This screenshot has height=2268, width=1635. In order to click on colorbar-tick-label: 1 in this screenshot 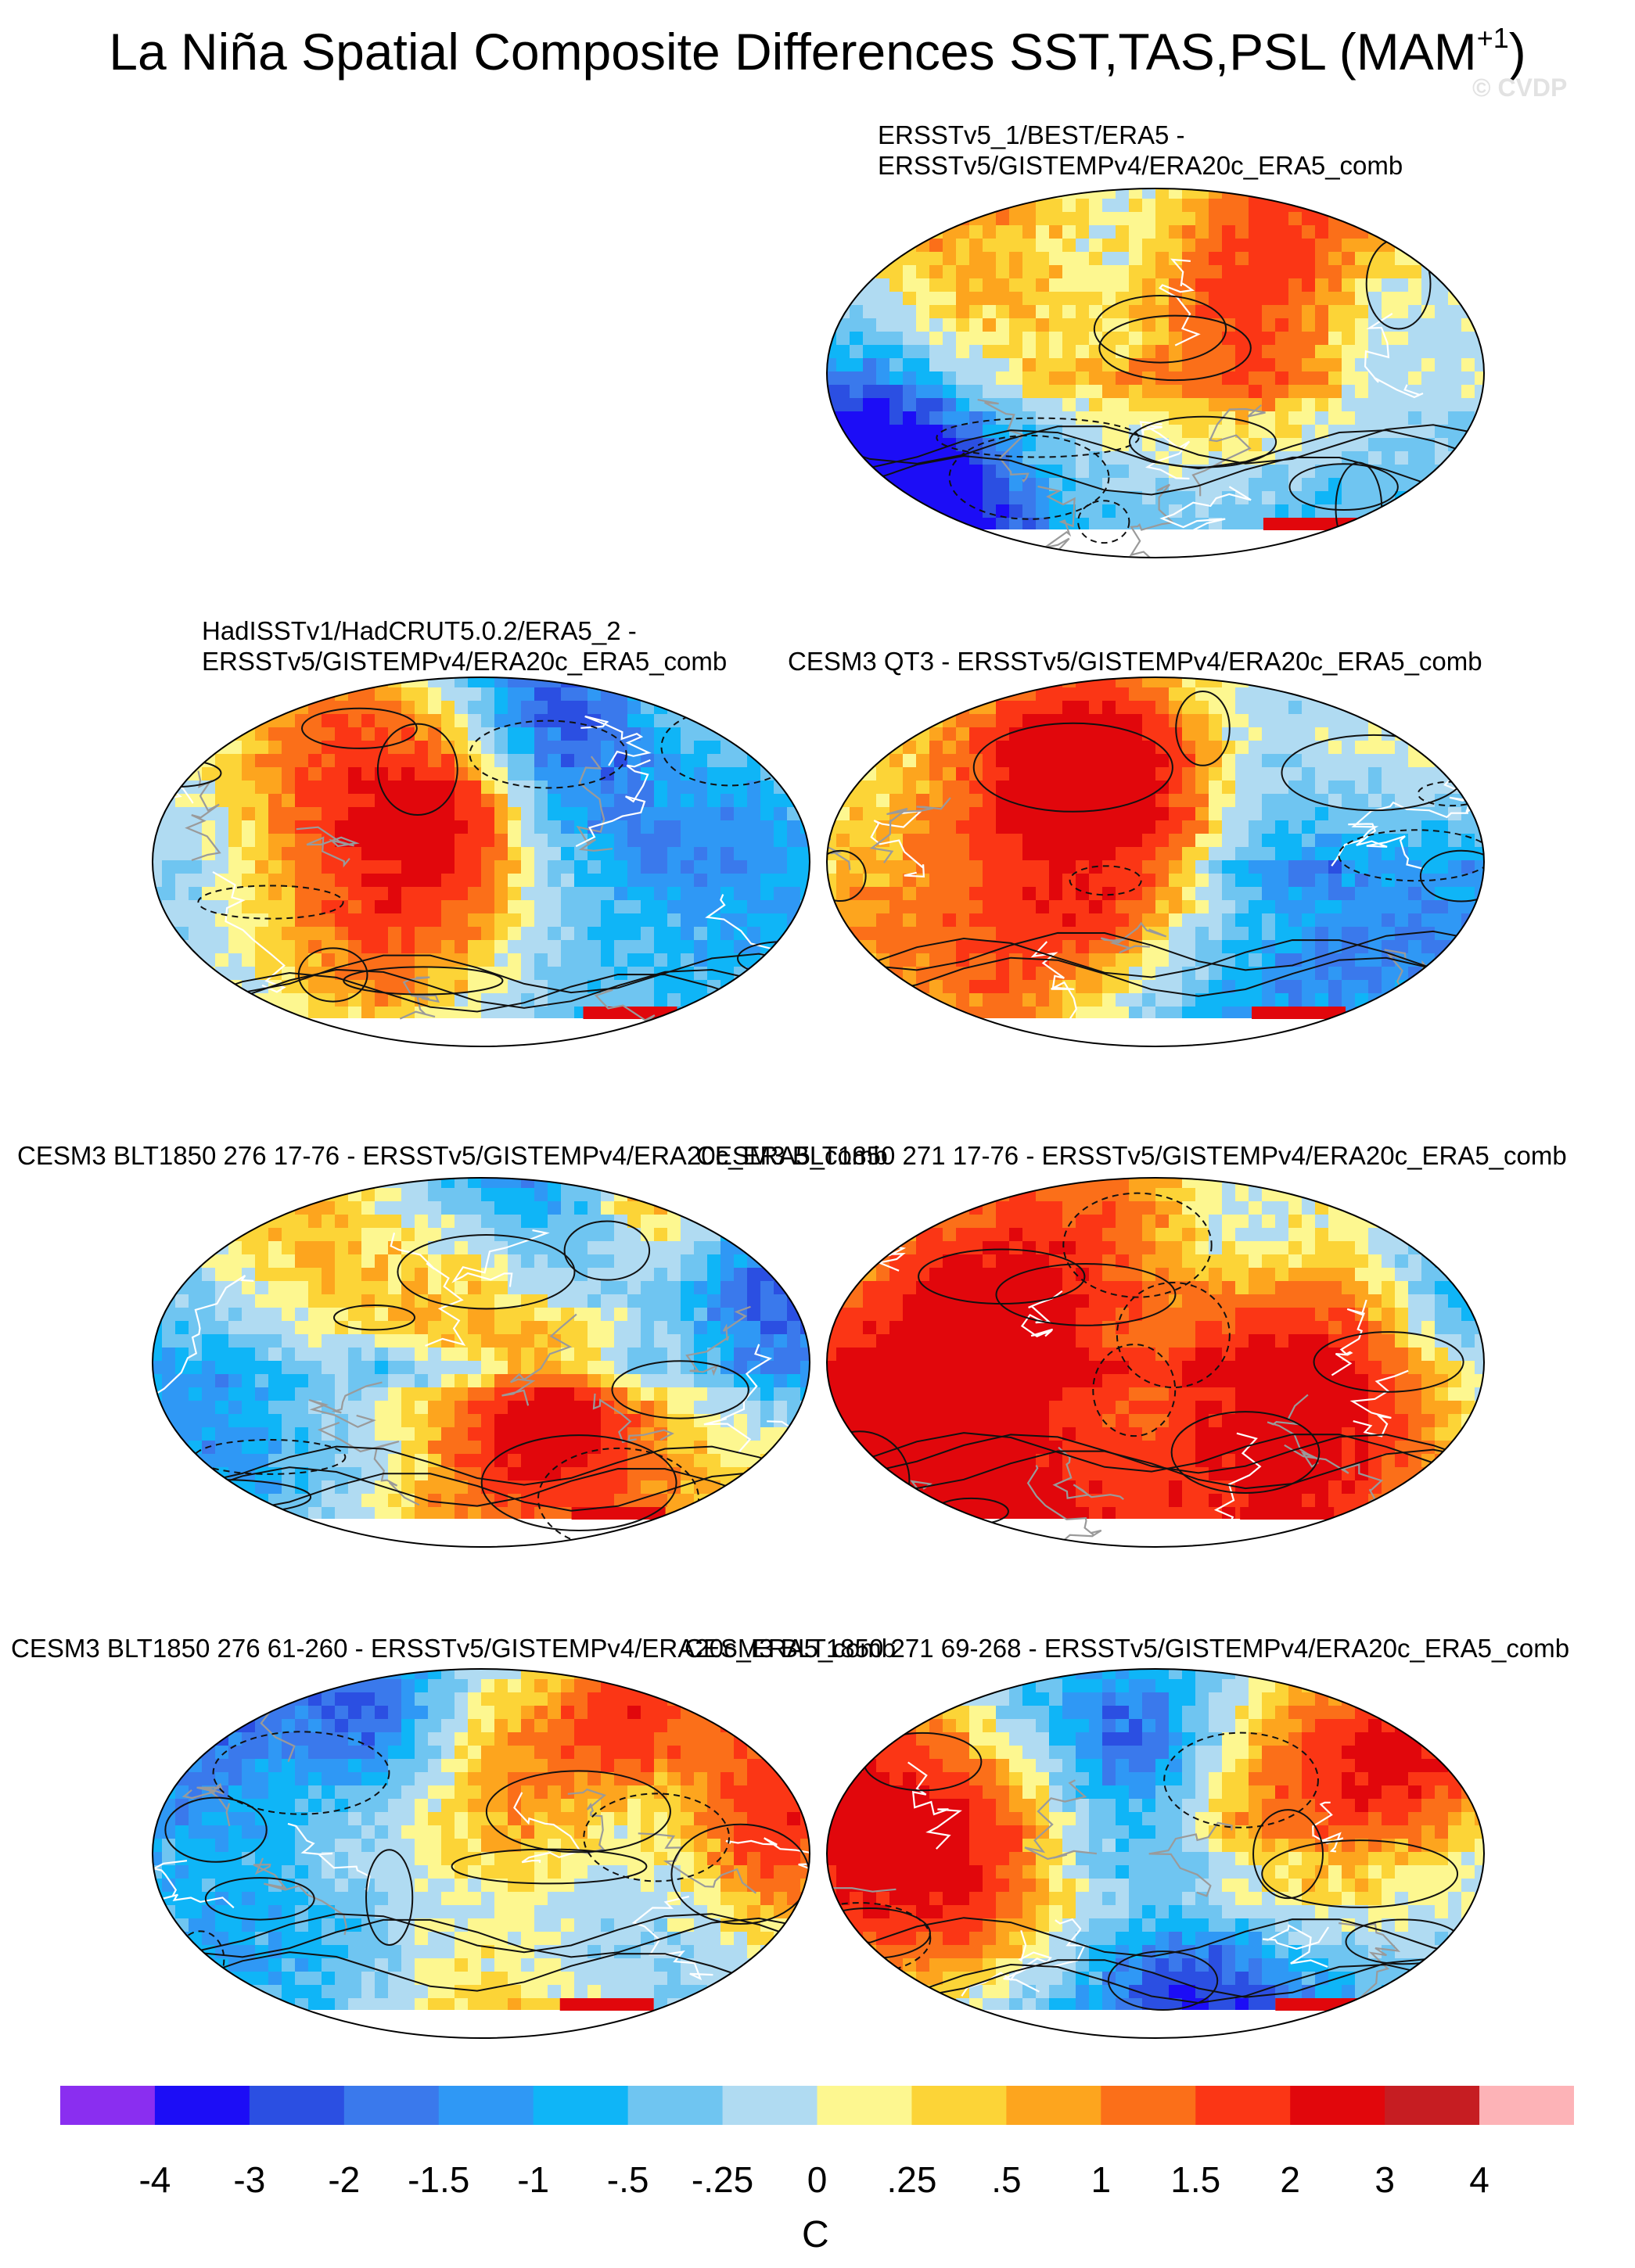, I will do `click(1101, 2179)`.